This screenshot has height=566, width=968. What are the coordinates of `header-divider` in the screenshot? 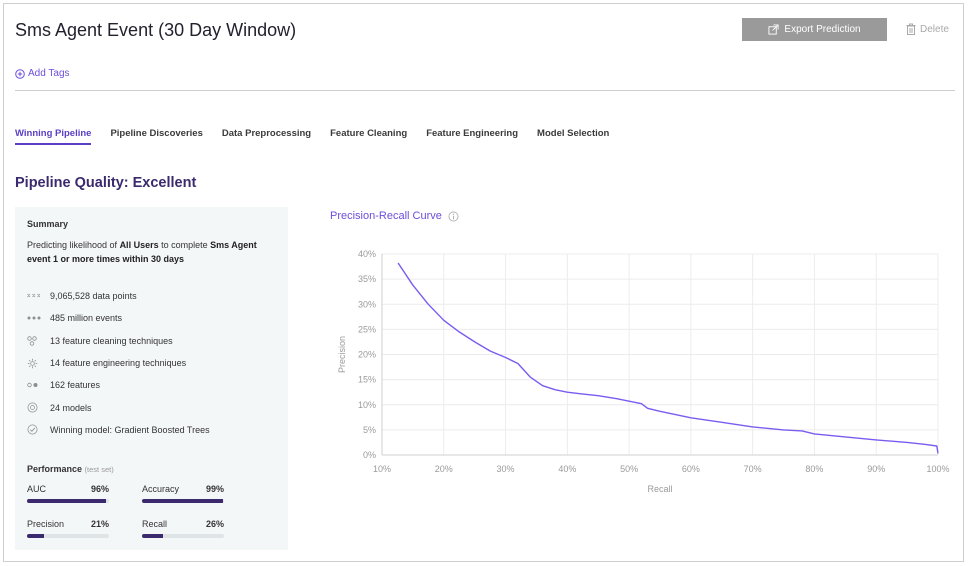 It's located at (485, 90).